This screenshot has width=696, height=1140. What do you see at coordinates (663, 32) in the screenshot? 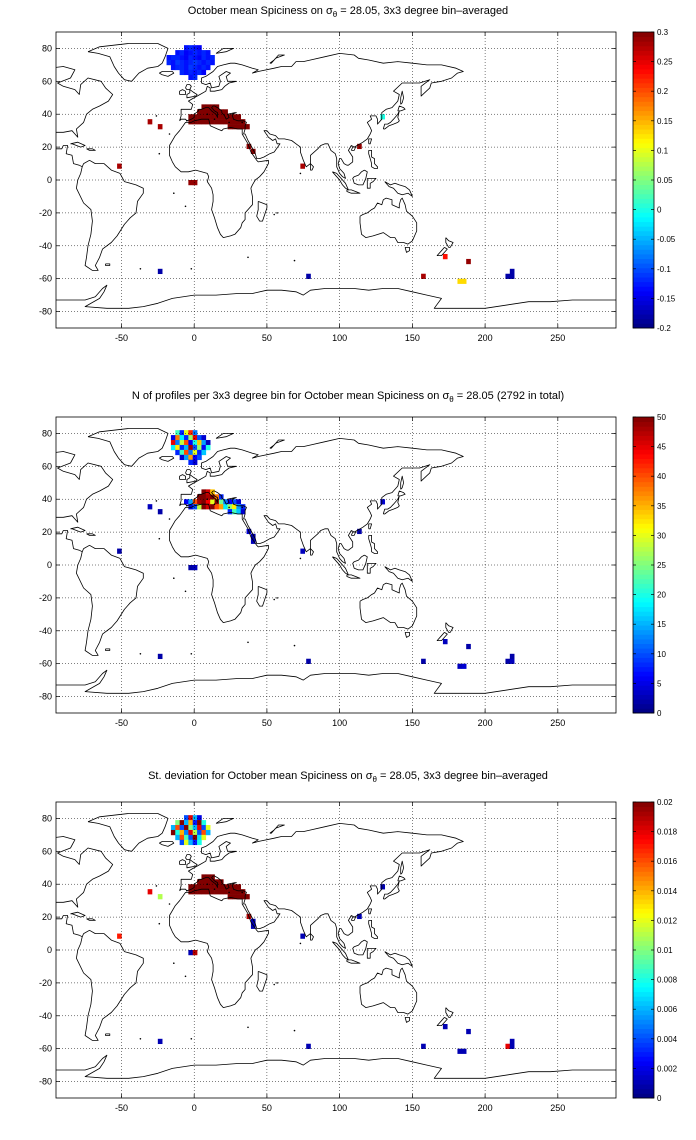
I see `colorbar-tick-label: 0.3` at bounding box center [663, 32].